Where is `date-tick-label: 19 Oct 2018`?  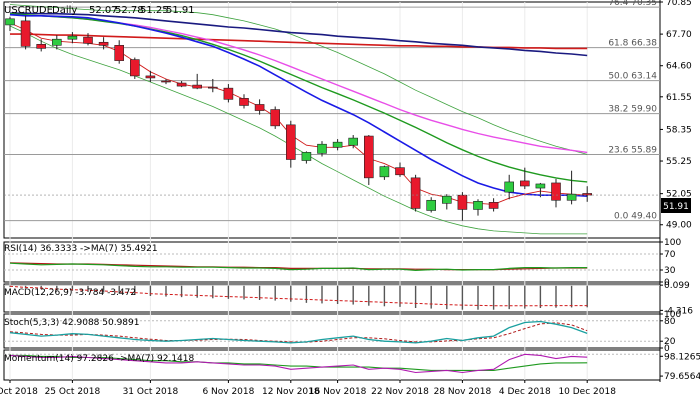
date-tick-label: 19 Oct 2018 is located at coordinates (19, 392).